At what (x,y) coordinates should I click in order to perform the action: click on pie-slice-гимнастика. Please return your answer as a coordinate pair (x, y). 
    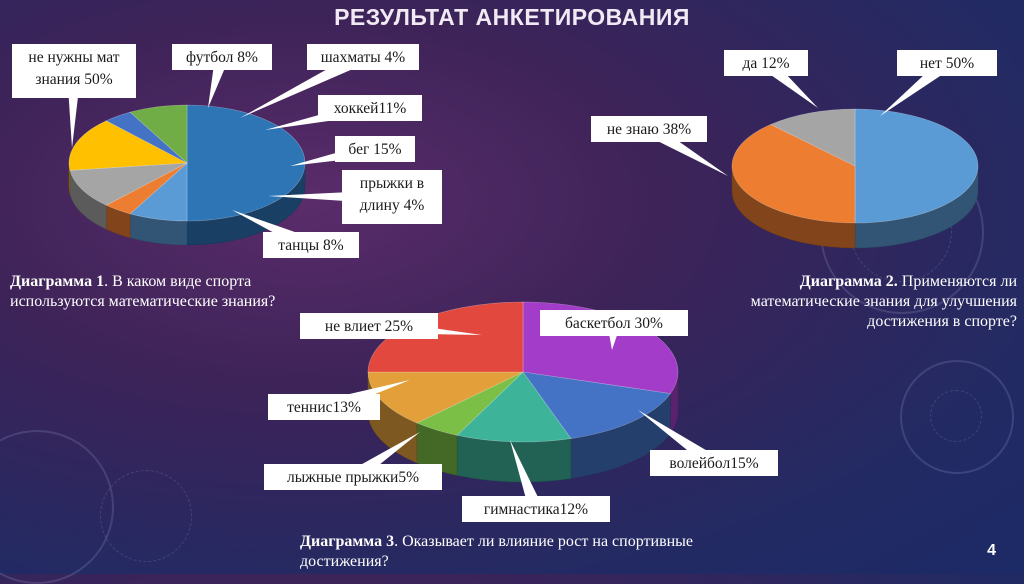
    Looking at the image, I should click on (514, 407).